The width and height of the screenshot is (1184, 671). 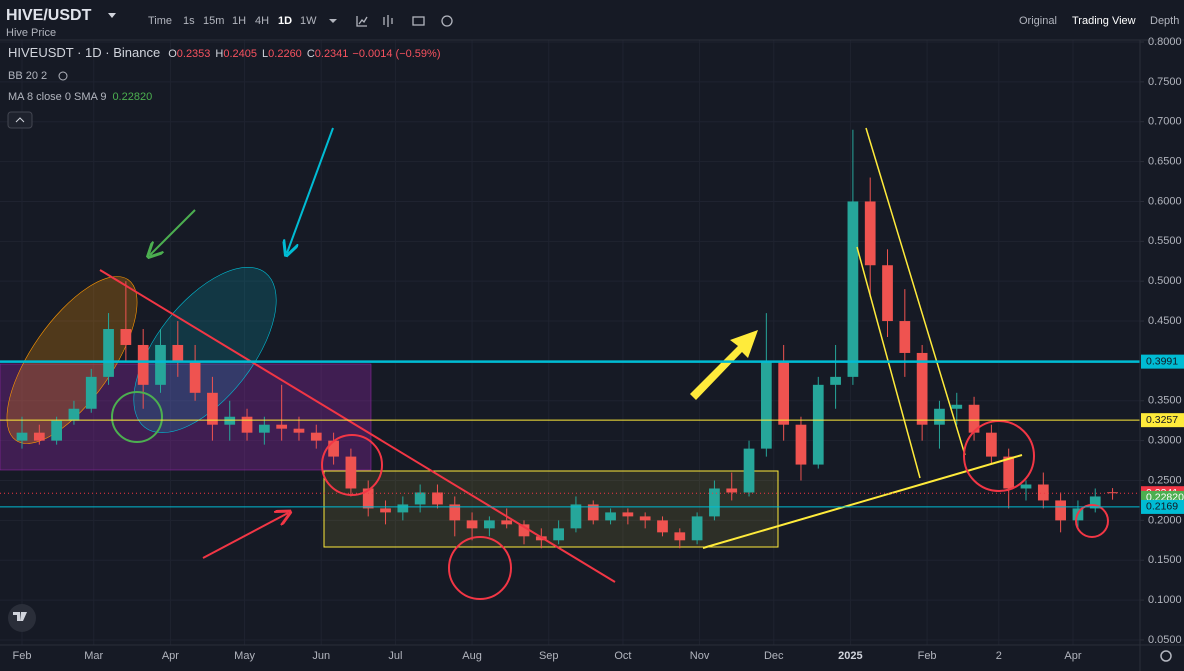 What do you see at coordinates (72, 360) in the screenshot?
I see `orange-ellipse` at bounding box center [72, 360].